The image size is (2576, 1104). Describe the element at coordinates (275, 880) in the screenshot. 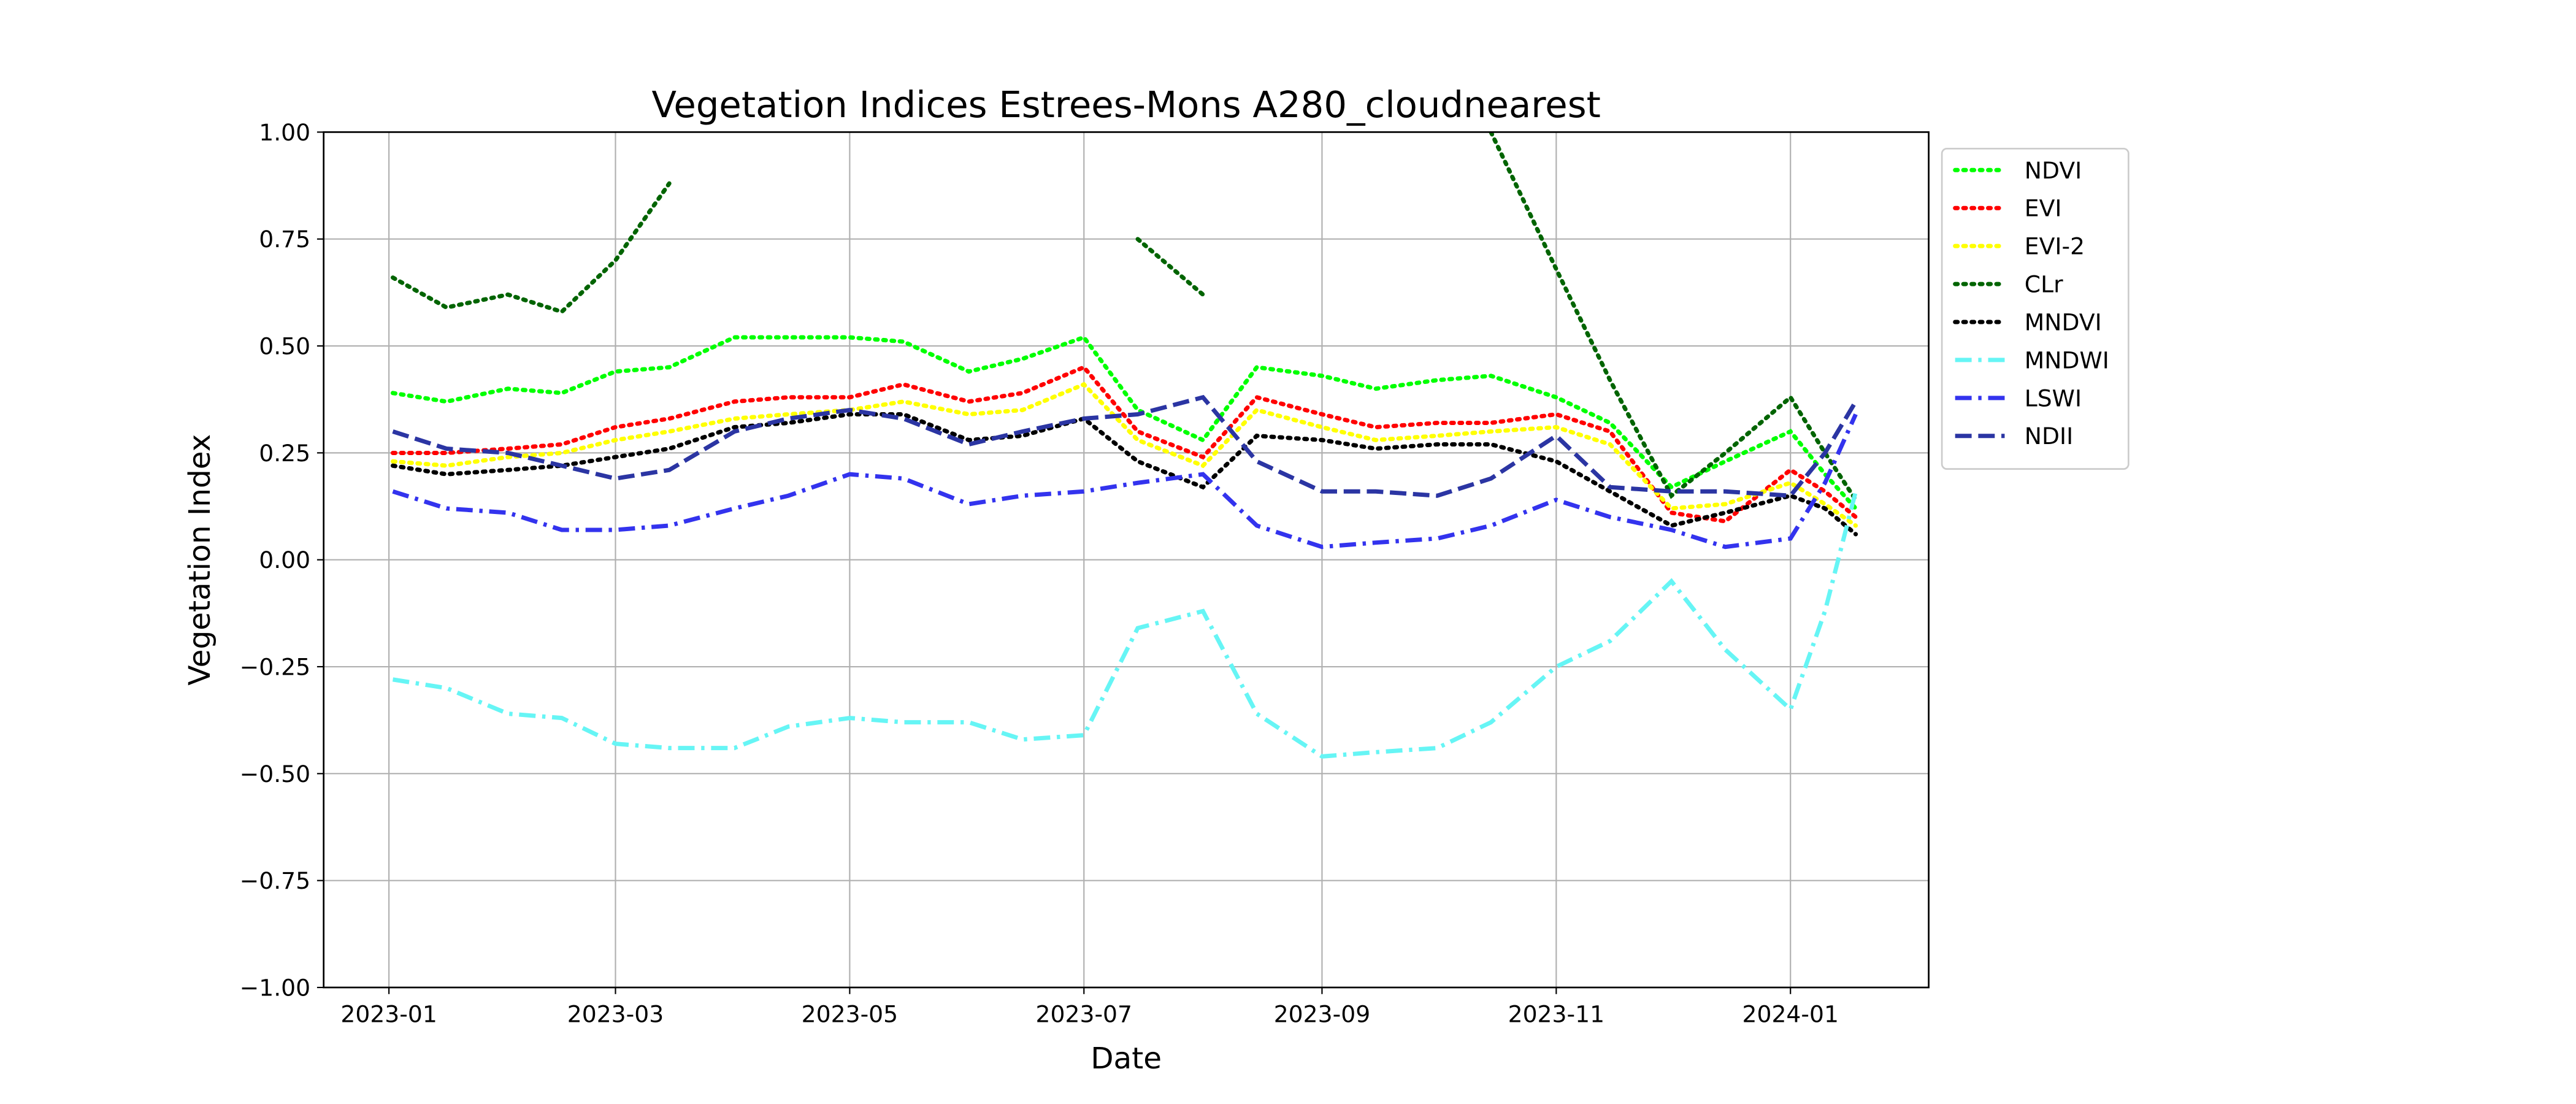

I see `y-tick-label: −0.75` at that location.